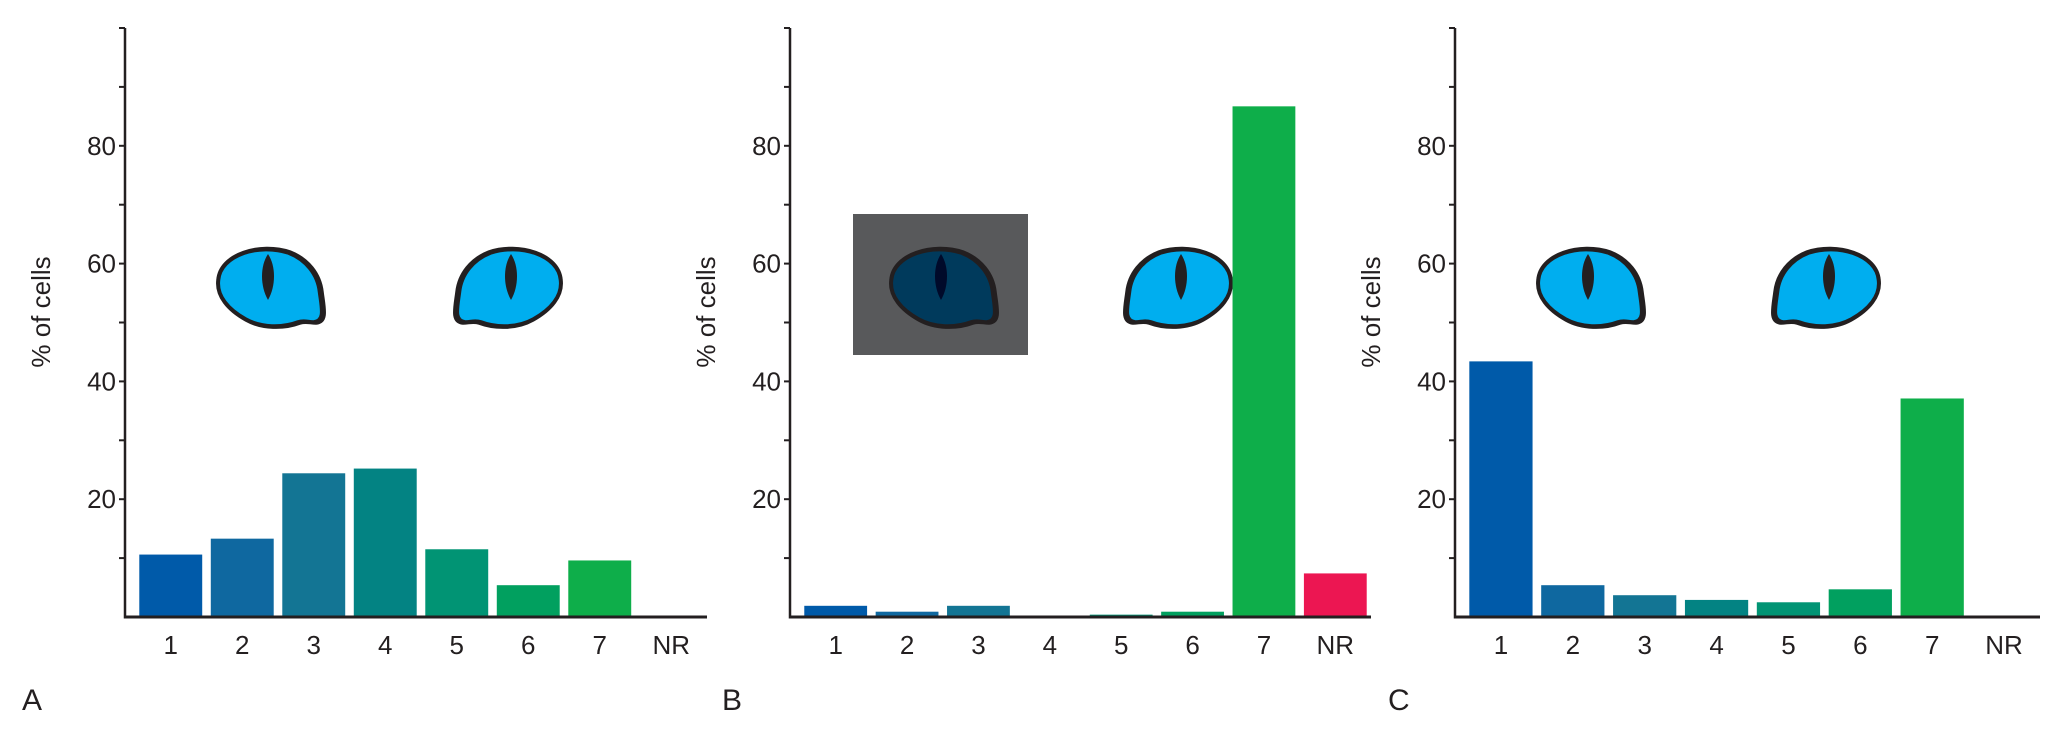  I want to click on panel-label: B, so click(732, 700).